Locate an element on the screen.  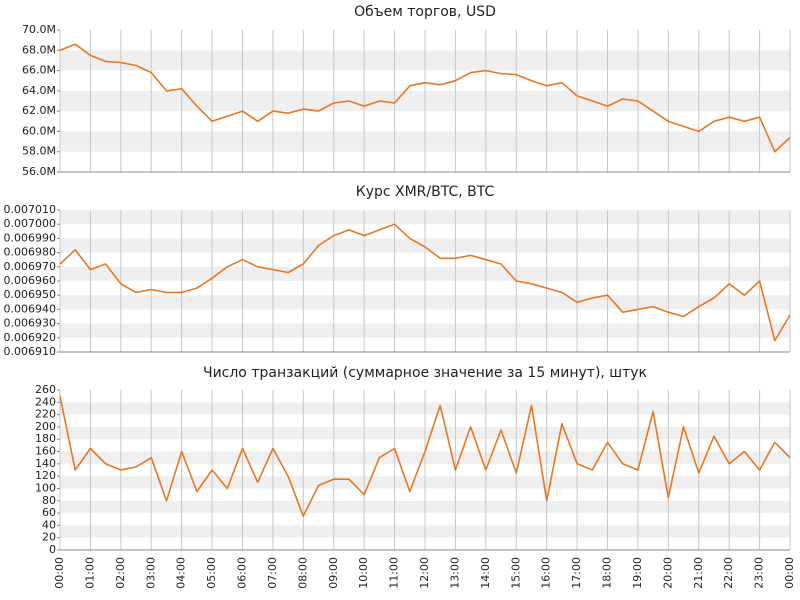
y-tick-label: 58.0M is located at coordinates (39, 151).